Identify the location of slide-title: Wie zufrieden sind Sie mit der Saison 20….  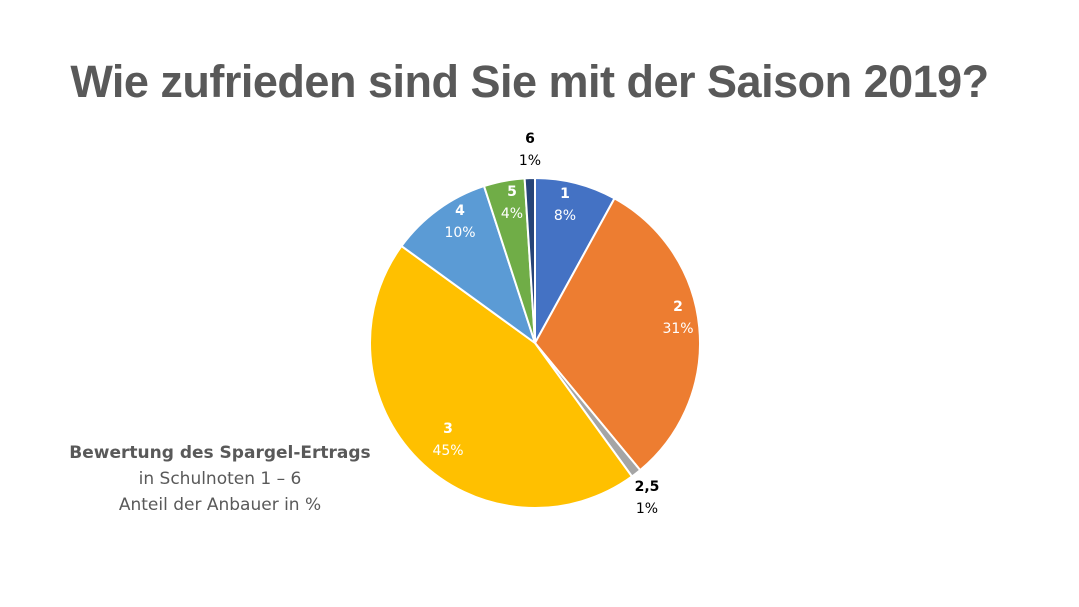
(529, 81).